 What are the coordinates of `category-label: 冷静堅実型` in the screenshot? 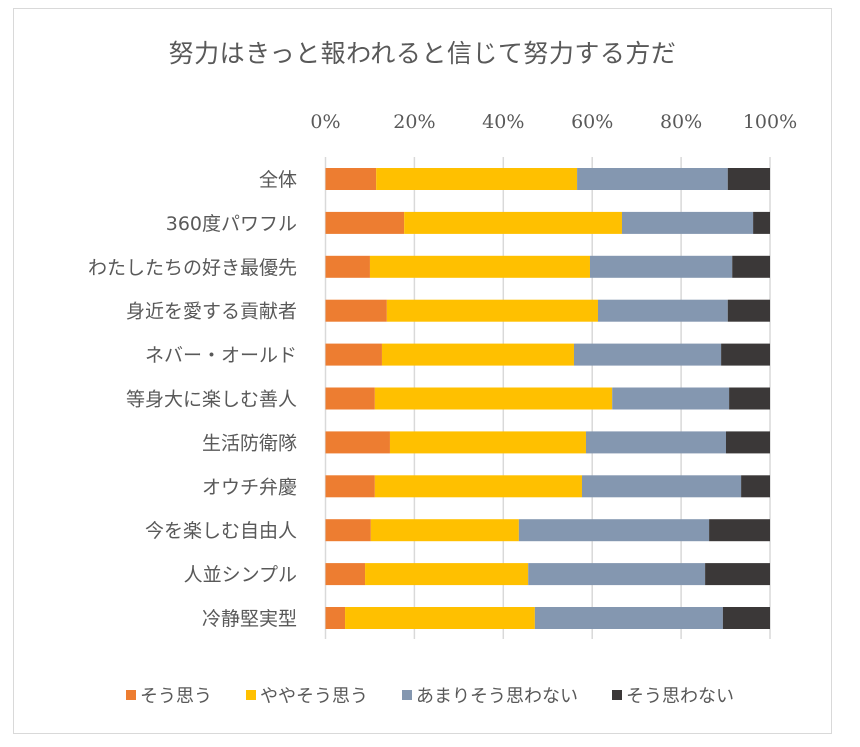 It's located at (249, 619).